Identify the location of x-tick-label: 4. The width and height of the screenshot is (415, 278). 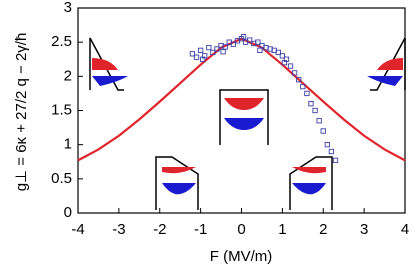
(405, 229).